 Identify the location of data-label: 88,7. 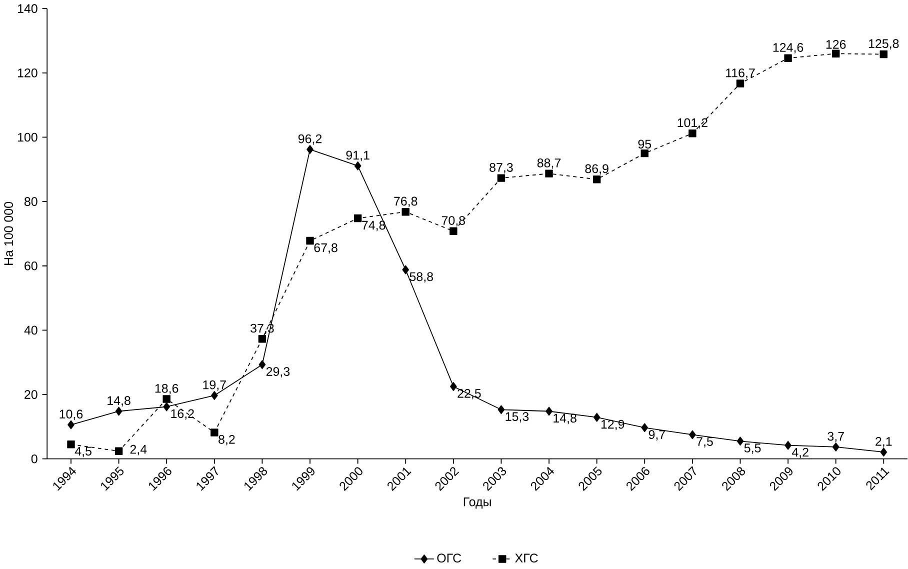
(549, 163).